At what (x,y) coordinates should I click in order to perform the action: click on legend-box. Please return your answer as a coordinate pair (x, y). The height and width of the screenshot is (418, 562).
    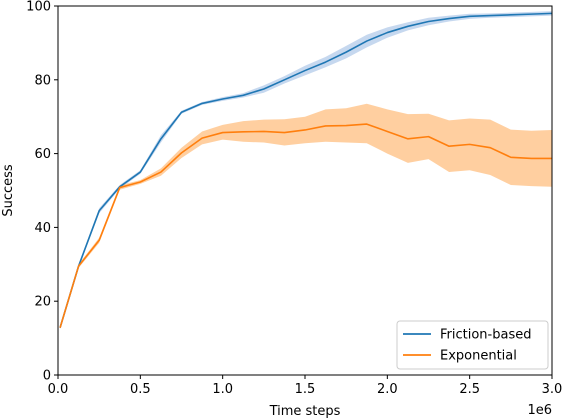
    Looking at the image, I should click on (472, 345).